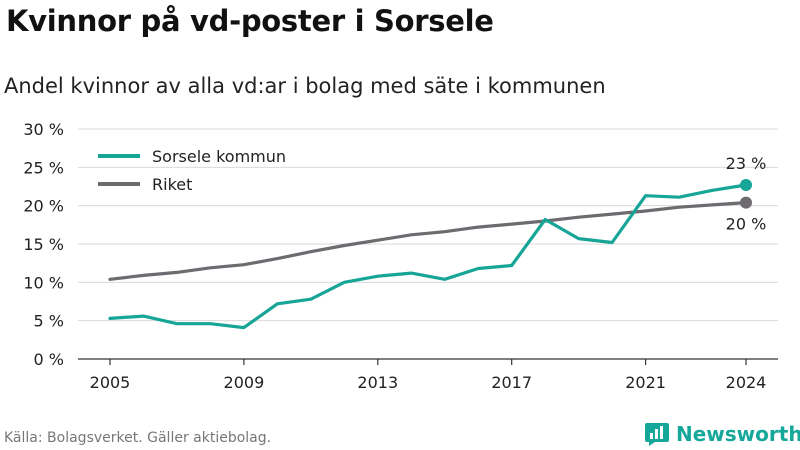 This screenshot has width=800, height=450. Describe the element at coordinates (49, 359) in the screenshot. I see `y-tick-label: 0 %` at that location.